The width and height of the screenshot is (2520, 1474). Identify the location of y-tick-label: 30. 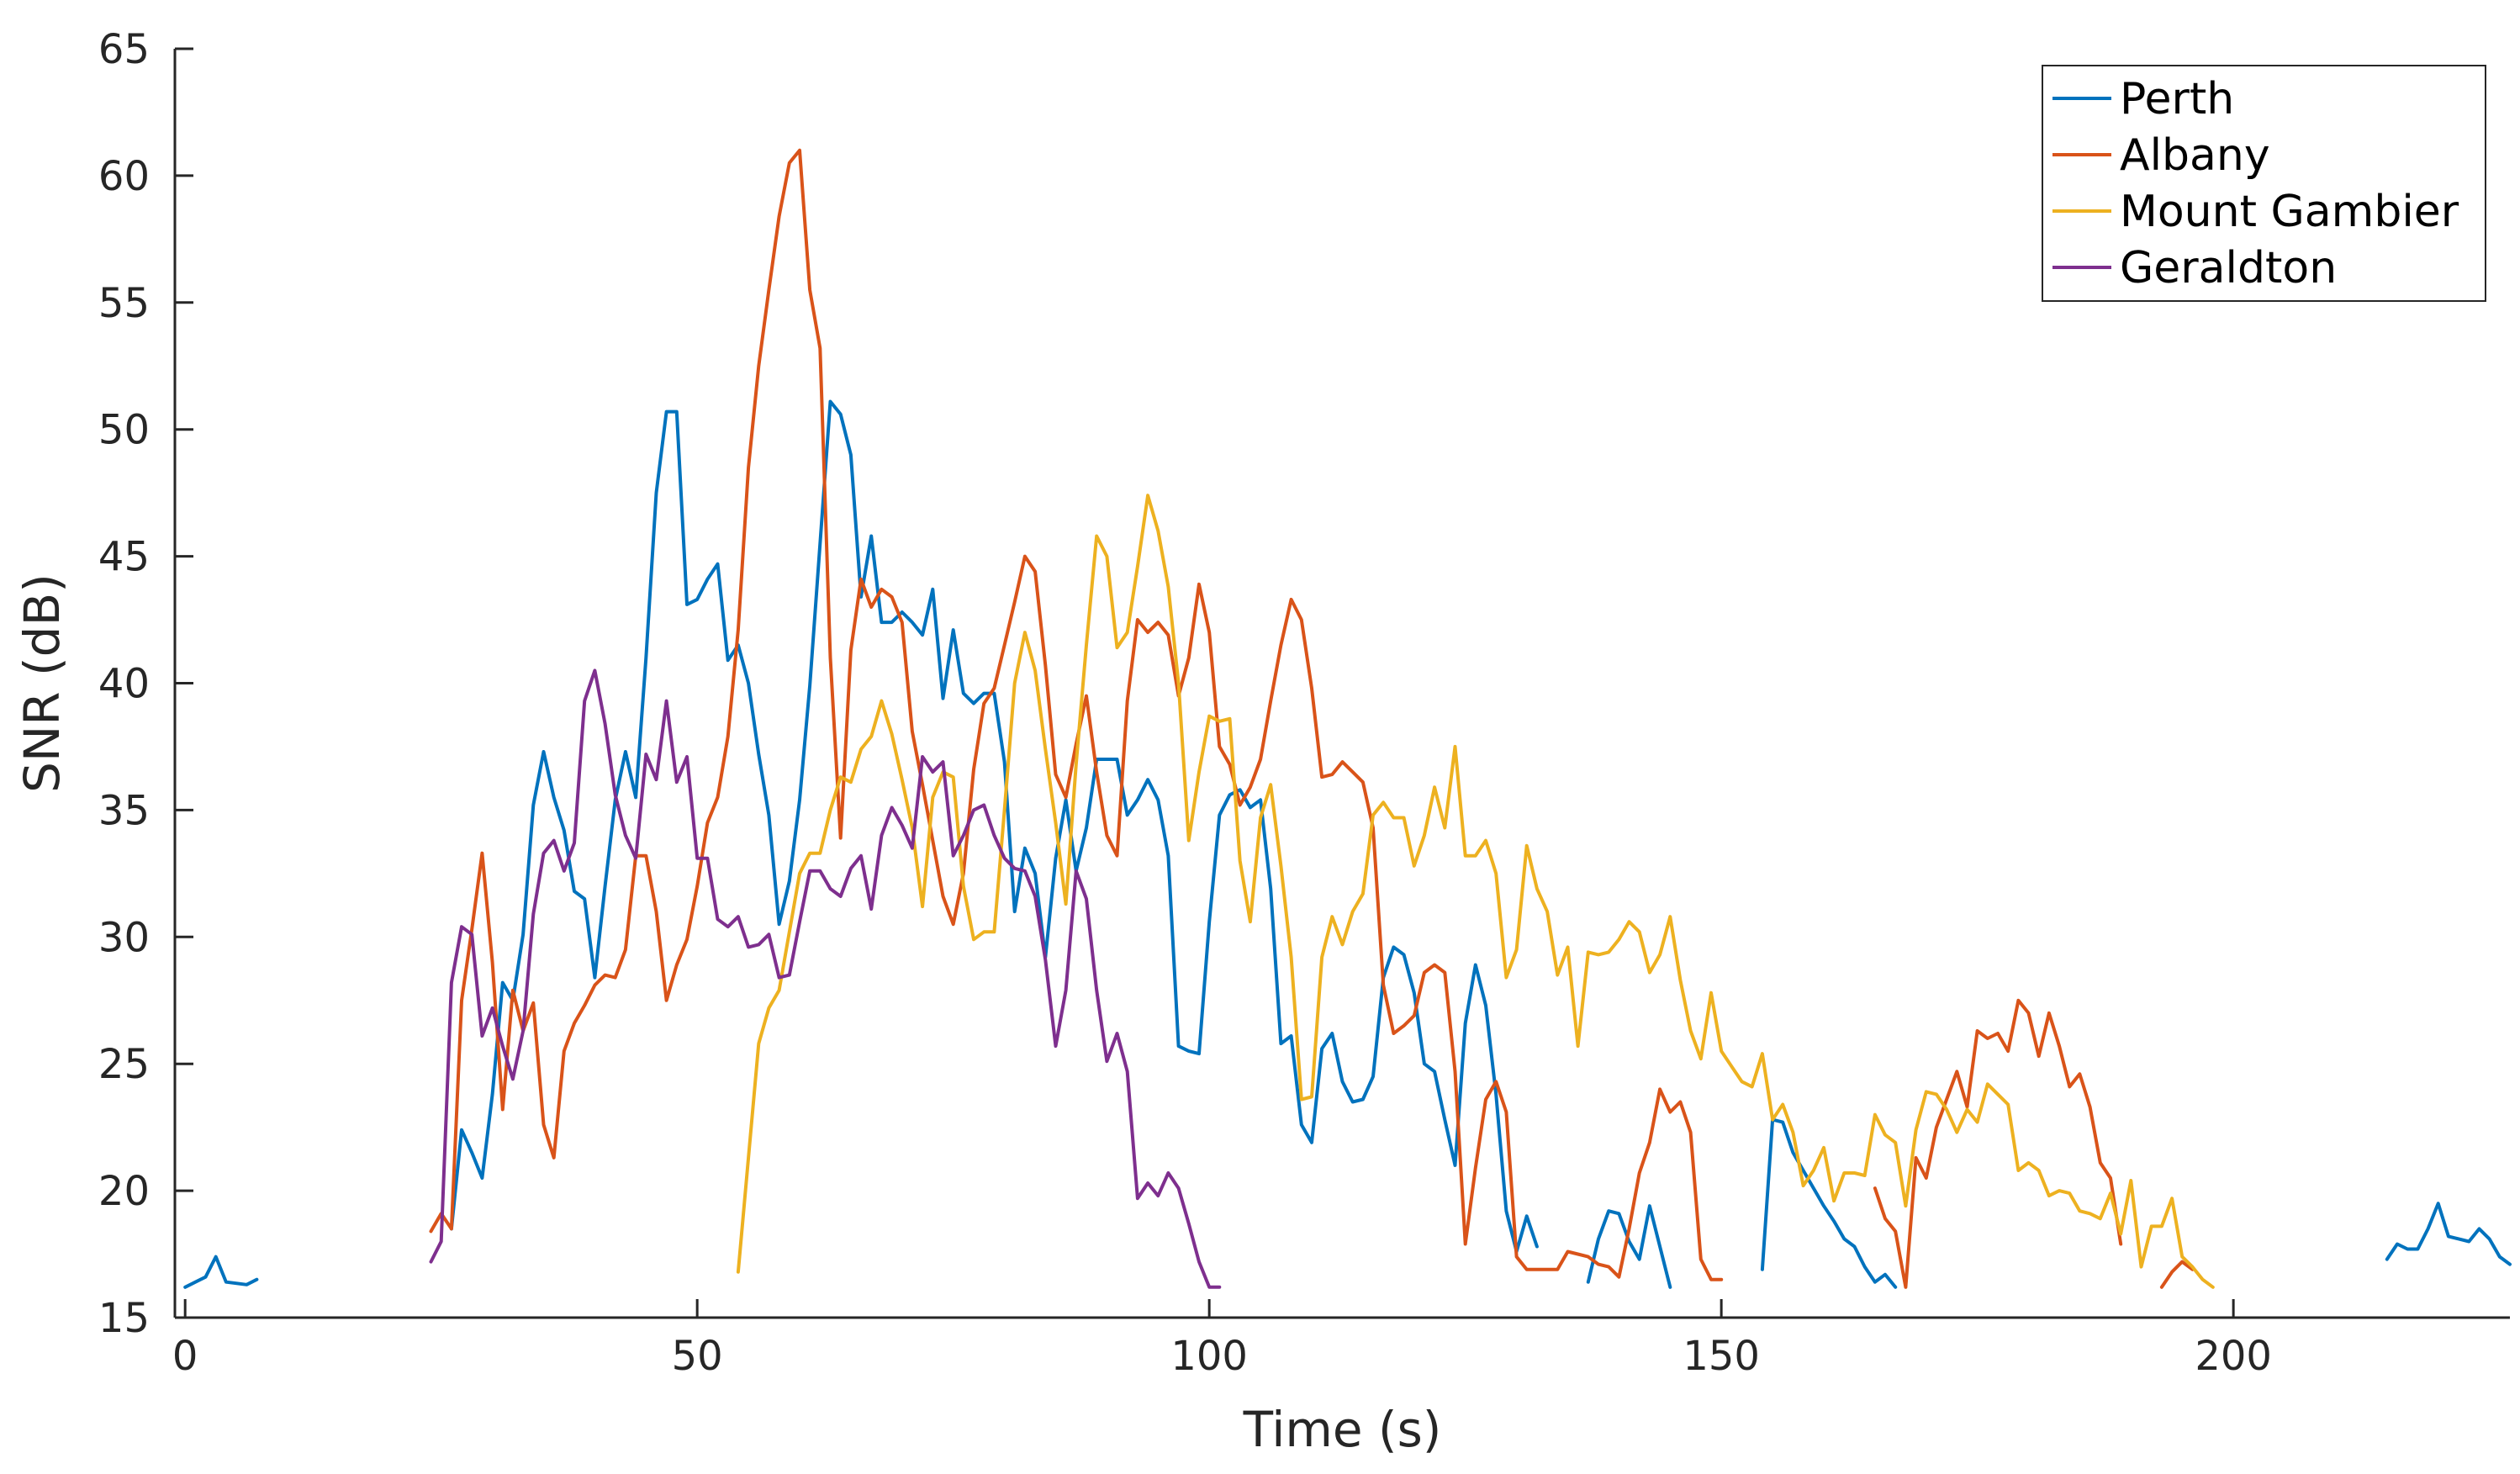
(124, 937).